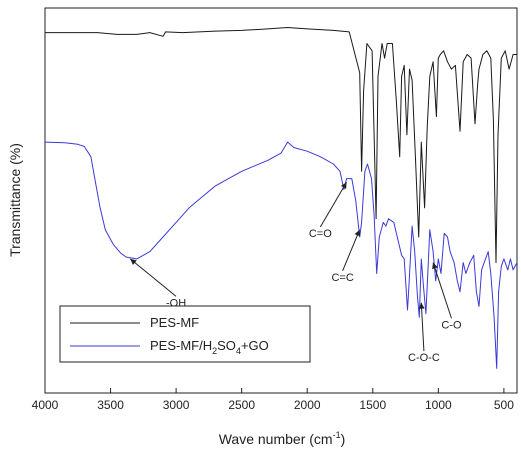  I want to click on x-tick-label: 1000, so click(438, 405).